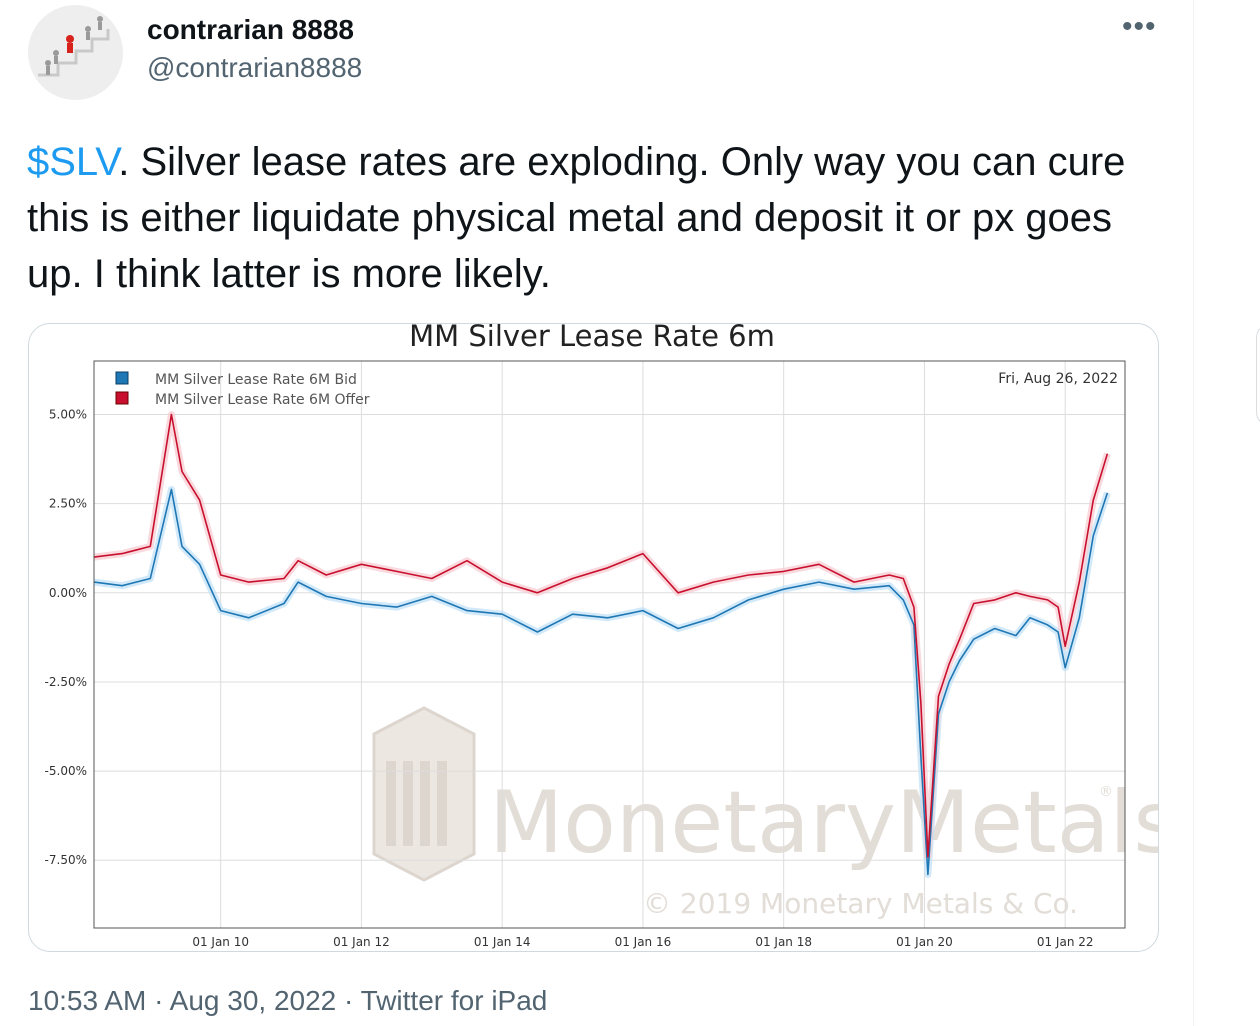 The height and width of the screenshot is (1026, 1260). Describe the element at coordinates (1258, 375) in the screenshot. I see `sidebar-card-edge` at that location.